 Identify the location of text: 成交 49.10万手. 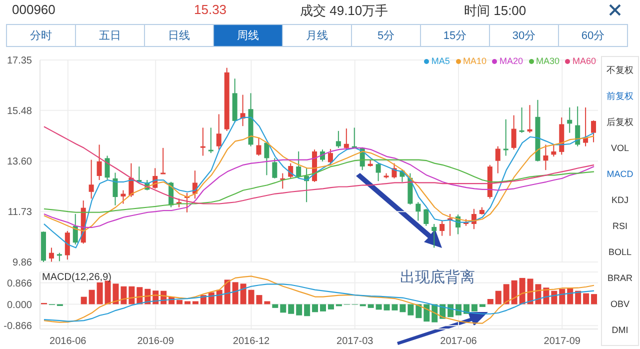
(344, 11).